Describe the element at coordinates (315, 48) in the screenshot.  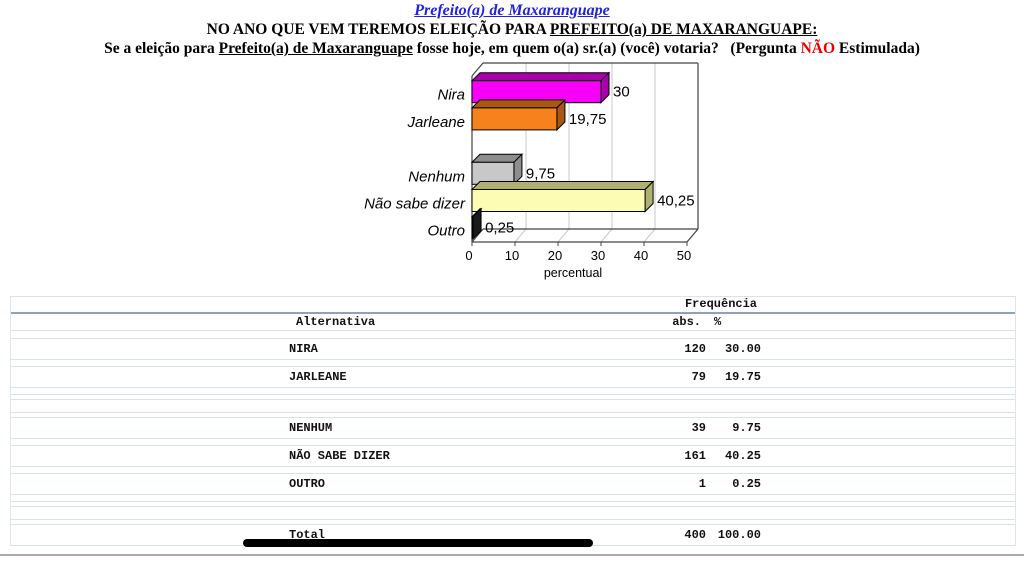
I see `heading-line3-underlined: Prefeito(a) de Maxaranguape` at that location.